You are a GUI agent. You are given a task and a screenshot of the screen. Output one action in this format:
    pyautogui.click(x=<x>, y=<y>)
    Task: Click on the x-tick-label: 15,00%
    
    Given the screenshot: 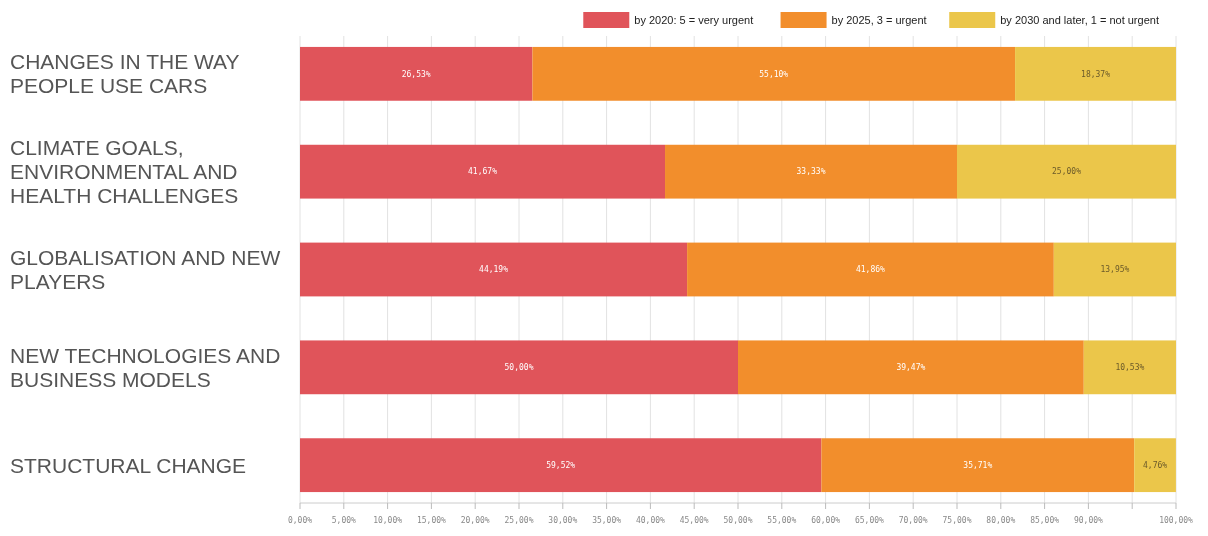 What is the action you would take?
    pyautogui.click(x=431, y=520)
    